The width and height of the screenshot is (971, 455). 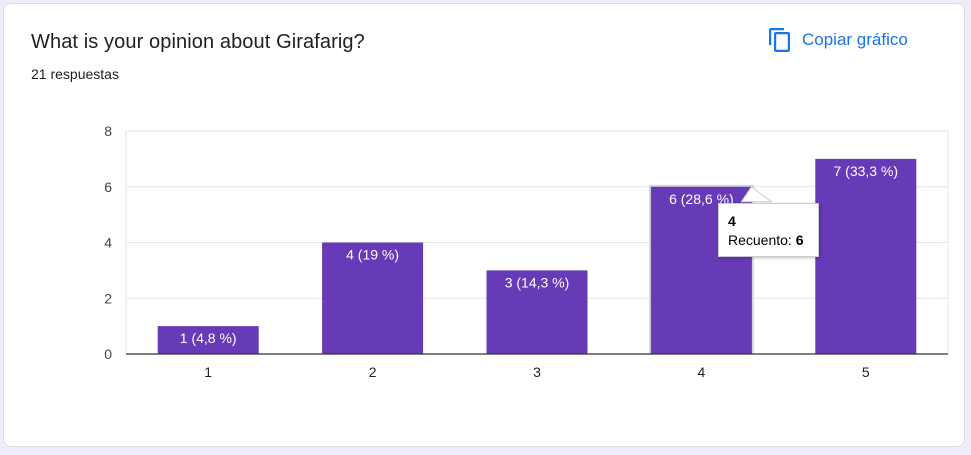 I want to click on copy-chart-button: Copiar gráfico, so click(x=838, y=40).